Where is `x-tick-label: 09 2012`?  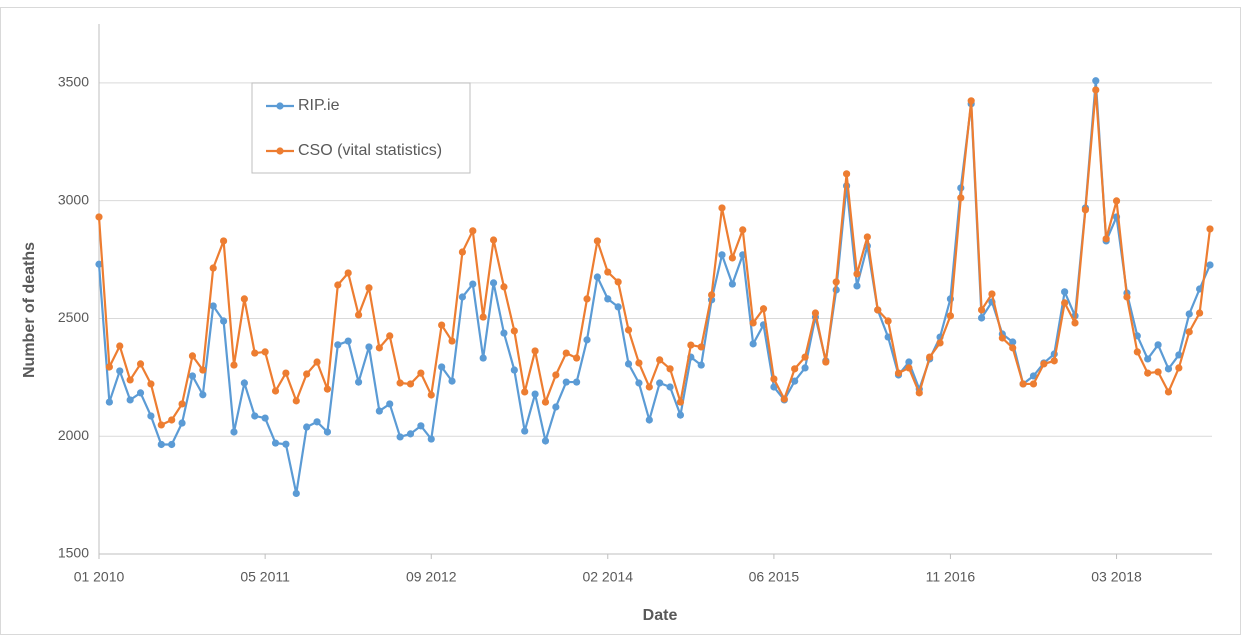 x-tick-label: 09 2012 is located at coordinates (431, 577).